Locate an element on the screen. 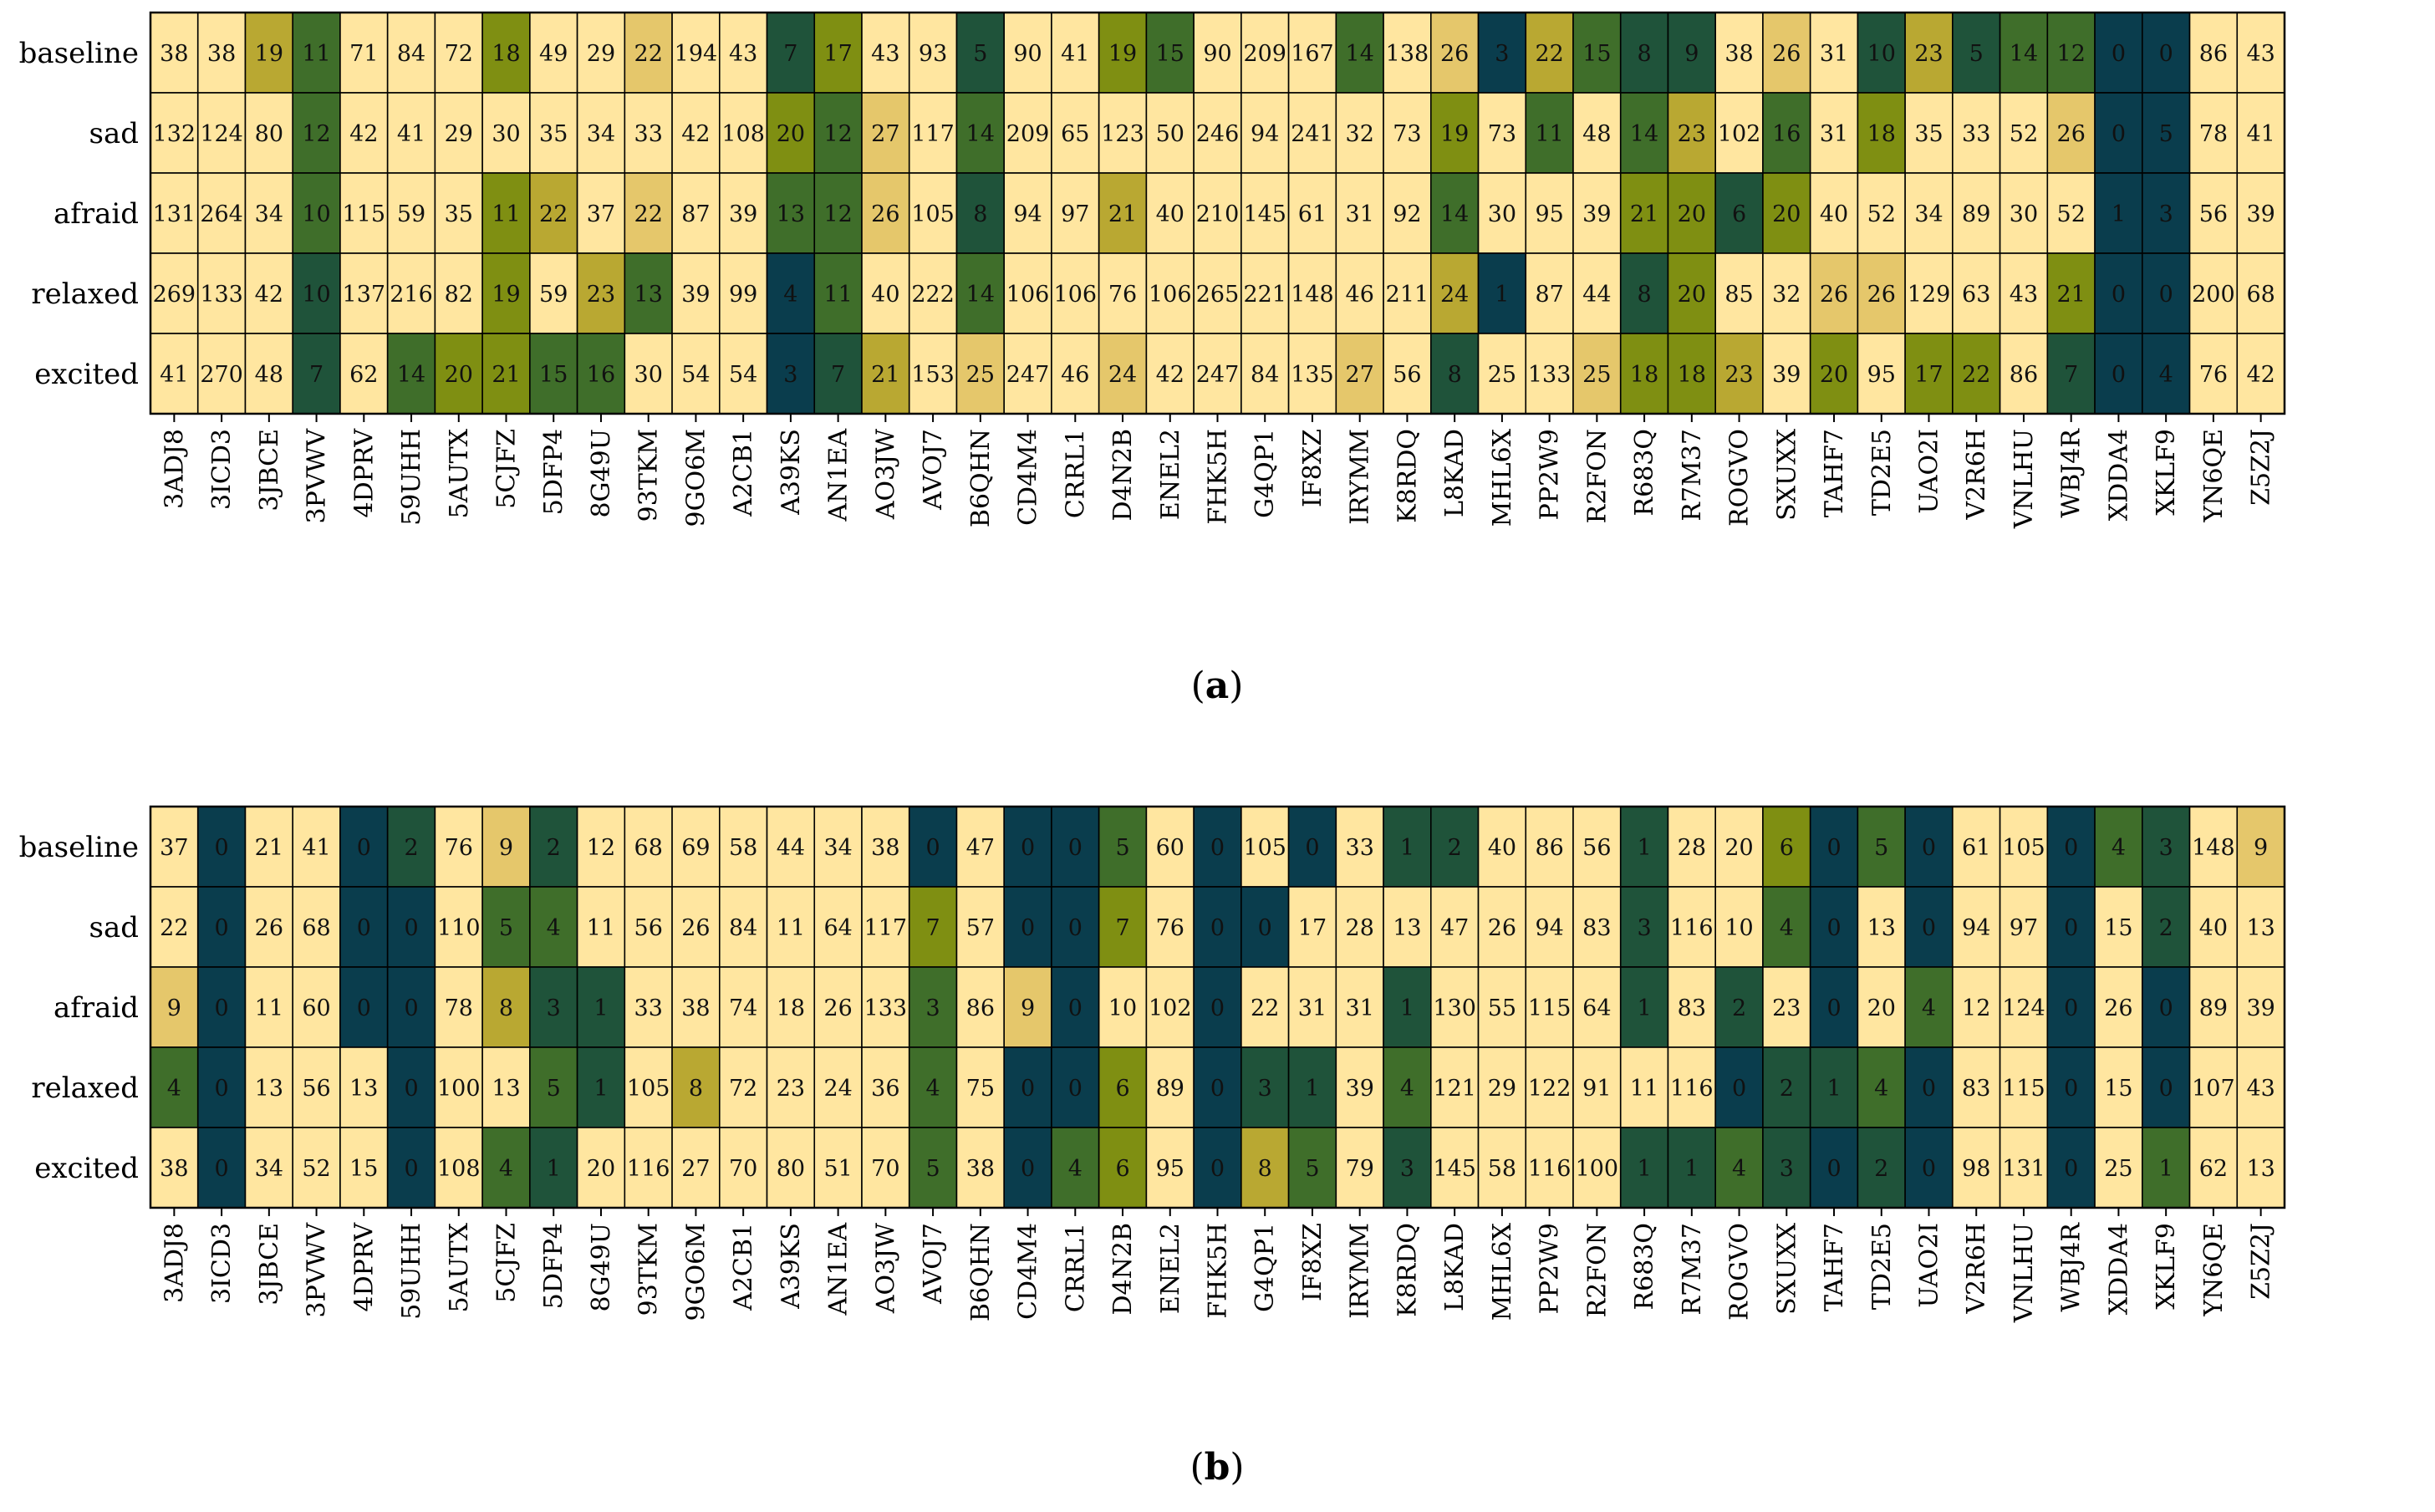 The width and height of the screenshot is (2435, 1512). col-label-IRYMM: IRYMM is located at coordinates (1361, 1271).